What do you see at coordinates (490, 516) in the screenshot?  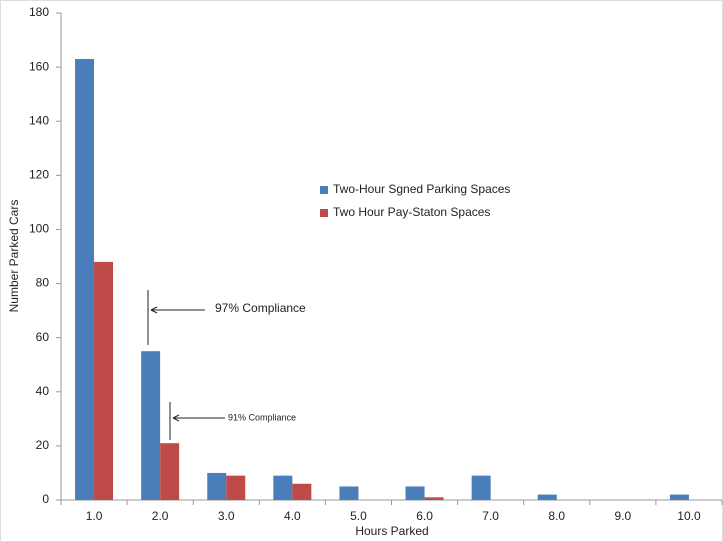 I see `x-tick-label: 7.0` at bounding box center [490, 516].